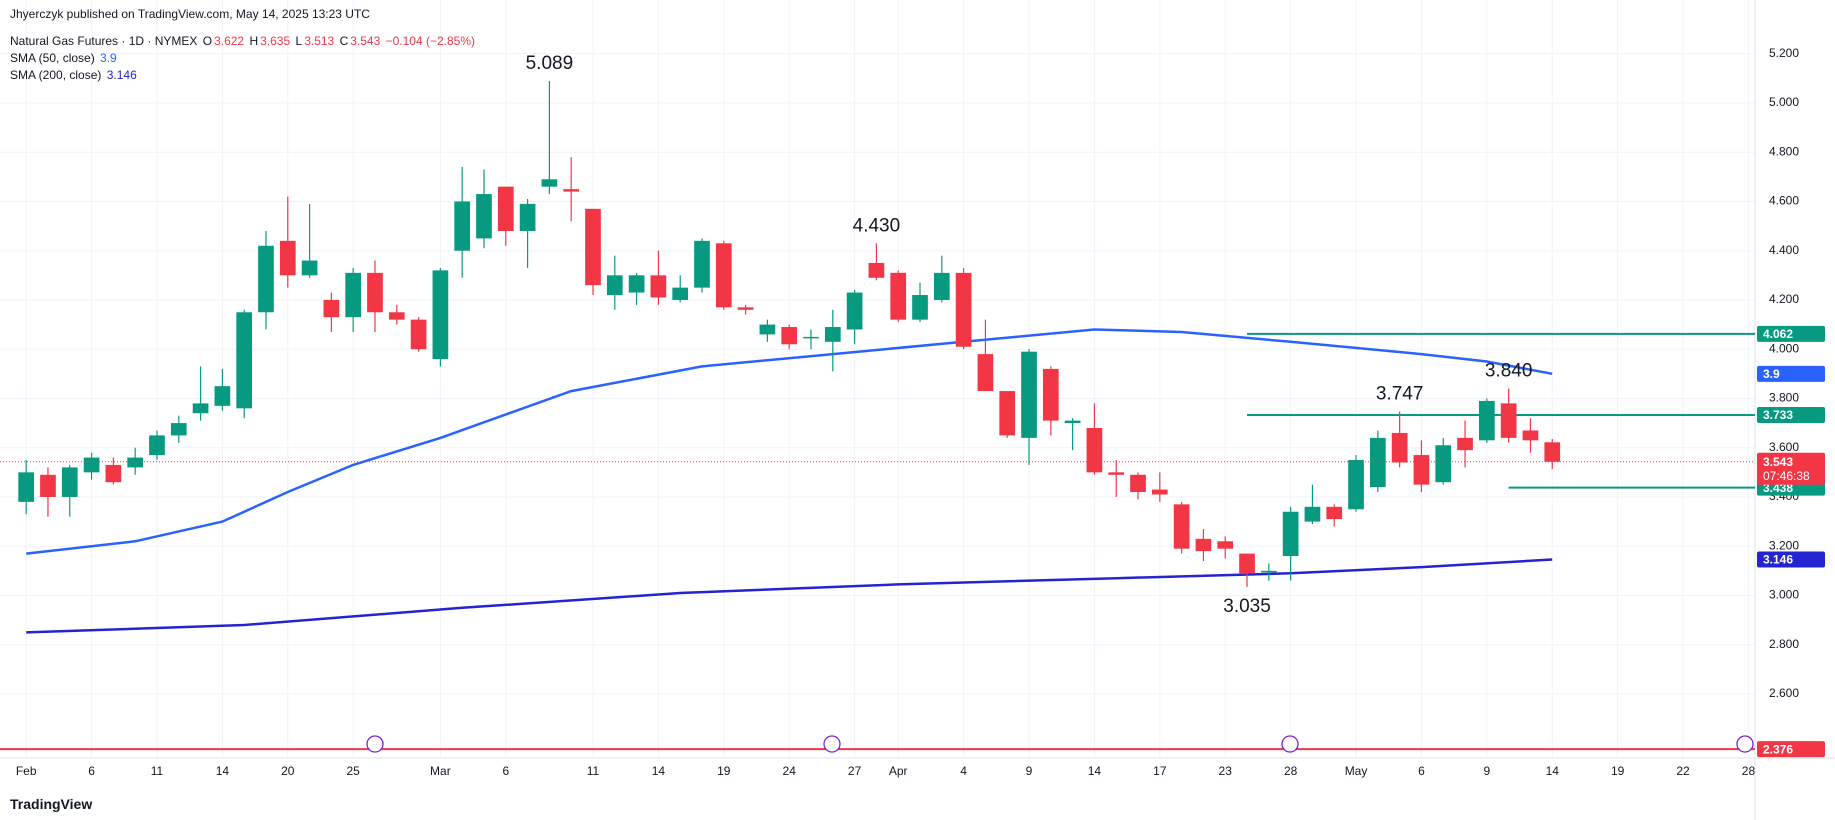  What do you see at coordinates (1291, 771) in the screenshot?
I see `x-tick-label: 28` at bounding box center [1291, 771].